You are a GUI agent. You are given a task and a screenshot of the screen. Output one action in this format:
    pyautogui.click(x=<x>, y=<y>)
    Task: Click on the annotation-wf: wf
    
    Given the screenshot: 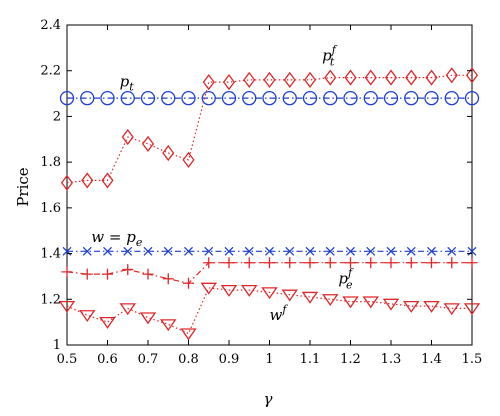 What is the action you would take?
    pyautogui.click(x=279, y=313)
    